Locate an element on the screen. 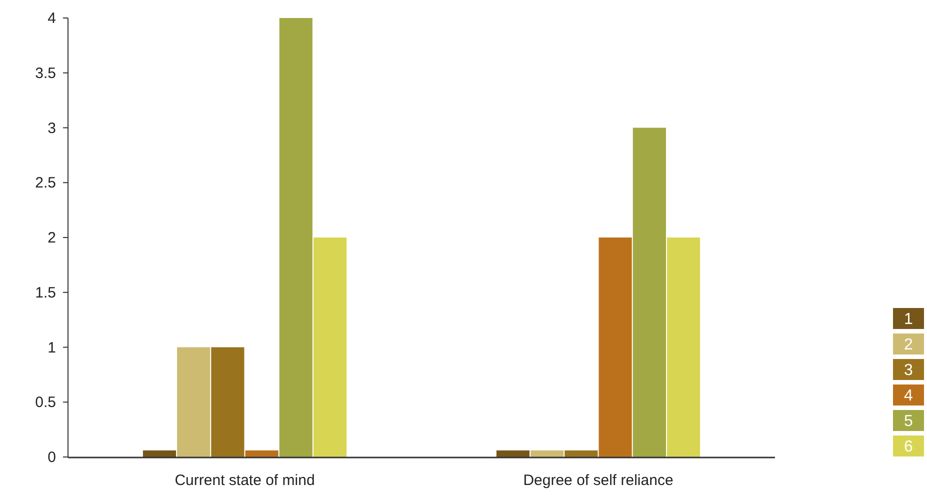 The height and width of the screenshot is (498, 927). y-tick-label: 3 is located at coordinates (52, 128).